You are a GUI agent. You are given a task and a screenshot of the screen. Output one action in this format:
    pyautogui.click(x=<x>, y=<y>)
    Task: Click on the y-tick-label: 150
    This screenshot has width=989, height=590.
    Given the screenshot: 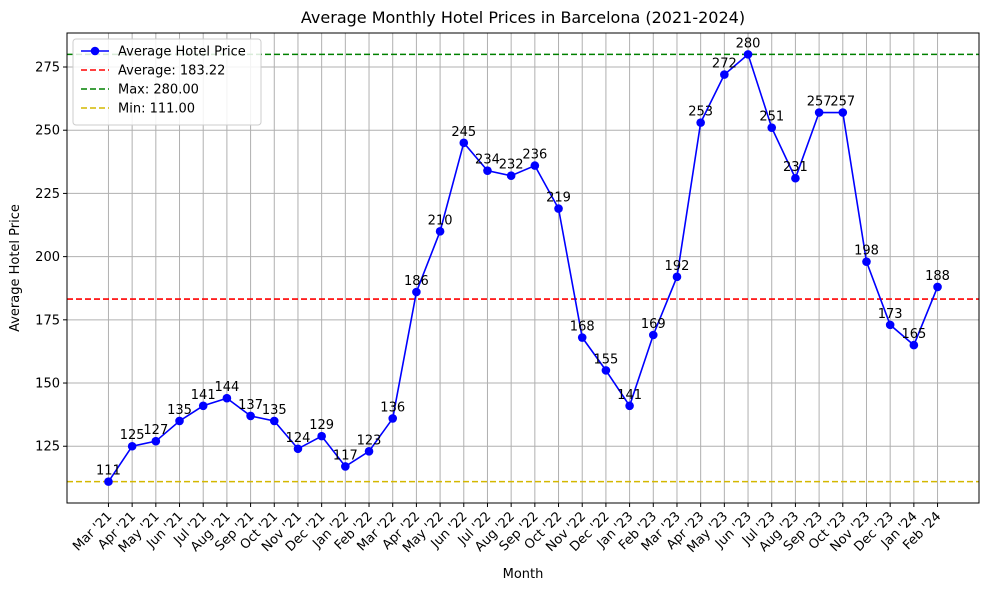 What is the action you would take?
    pyautogui.click(x=47, y=384)
    